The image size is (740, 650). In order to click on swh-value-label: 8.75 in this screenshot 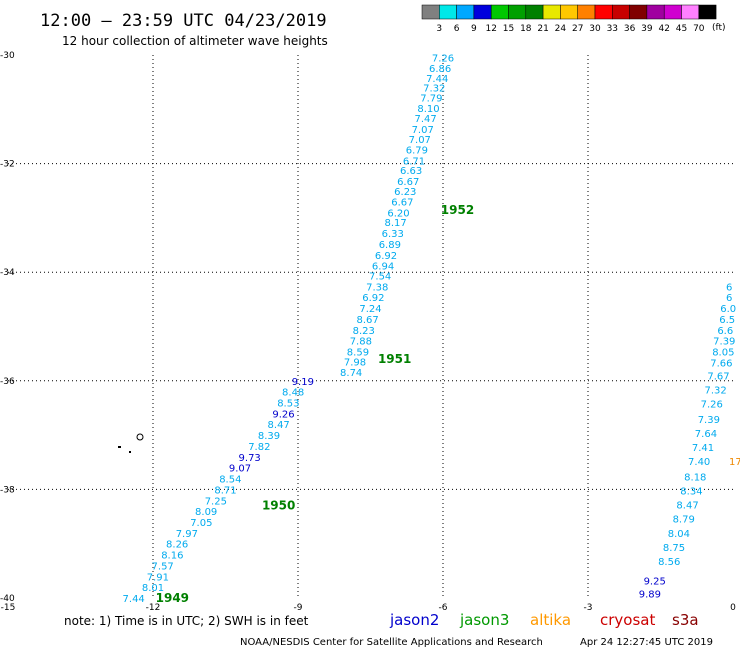, I will do `click(674, 548)`.